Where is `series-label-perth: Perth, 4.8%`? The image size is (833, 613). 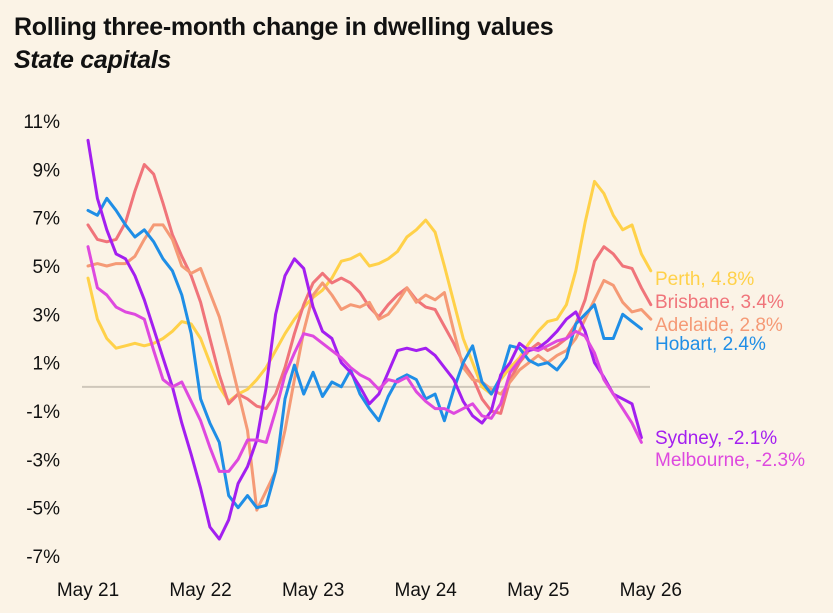
series-label-perth: Perth, 4.8% is located at coordinates (704, 279).